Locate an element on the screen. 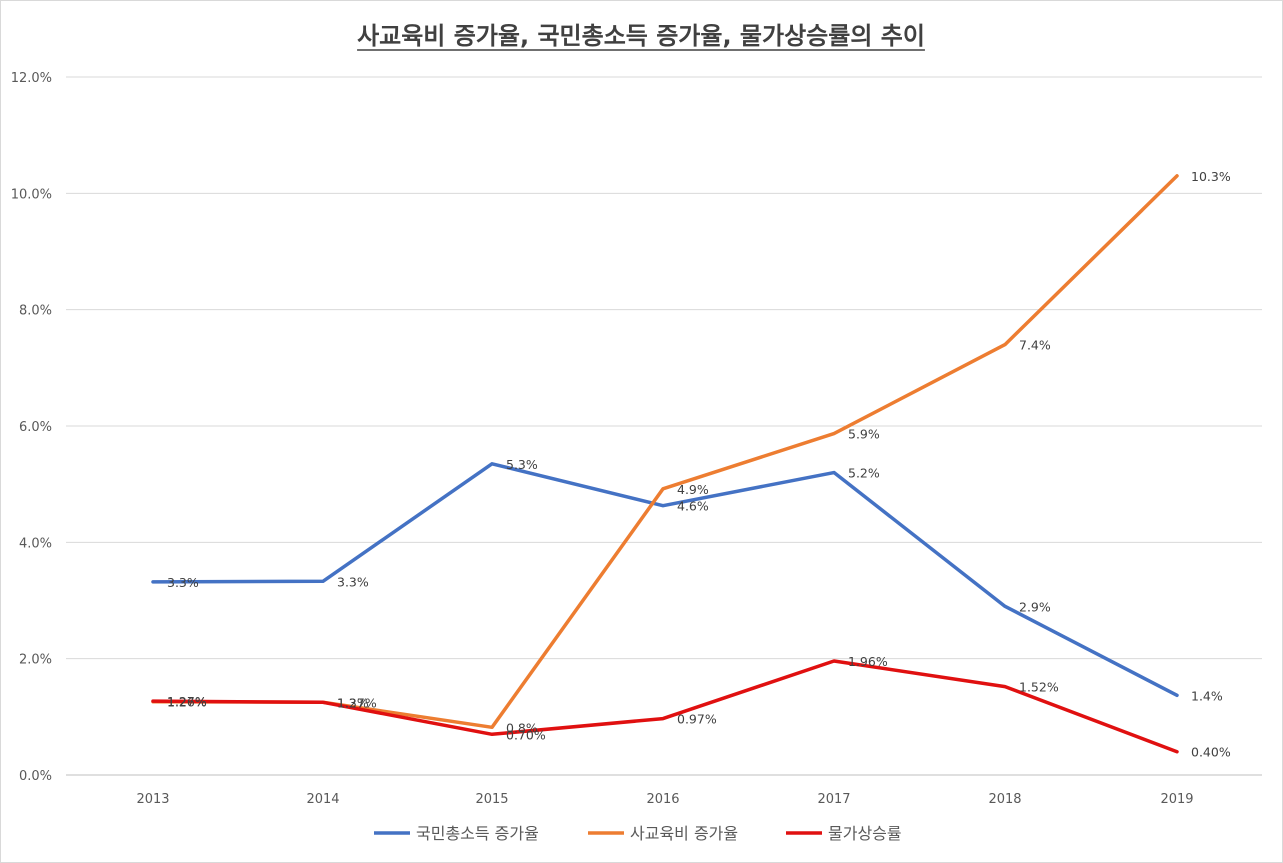 The image size is (1283, 863). data-label: 5.2% is located at coordinates (864, 473).